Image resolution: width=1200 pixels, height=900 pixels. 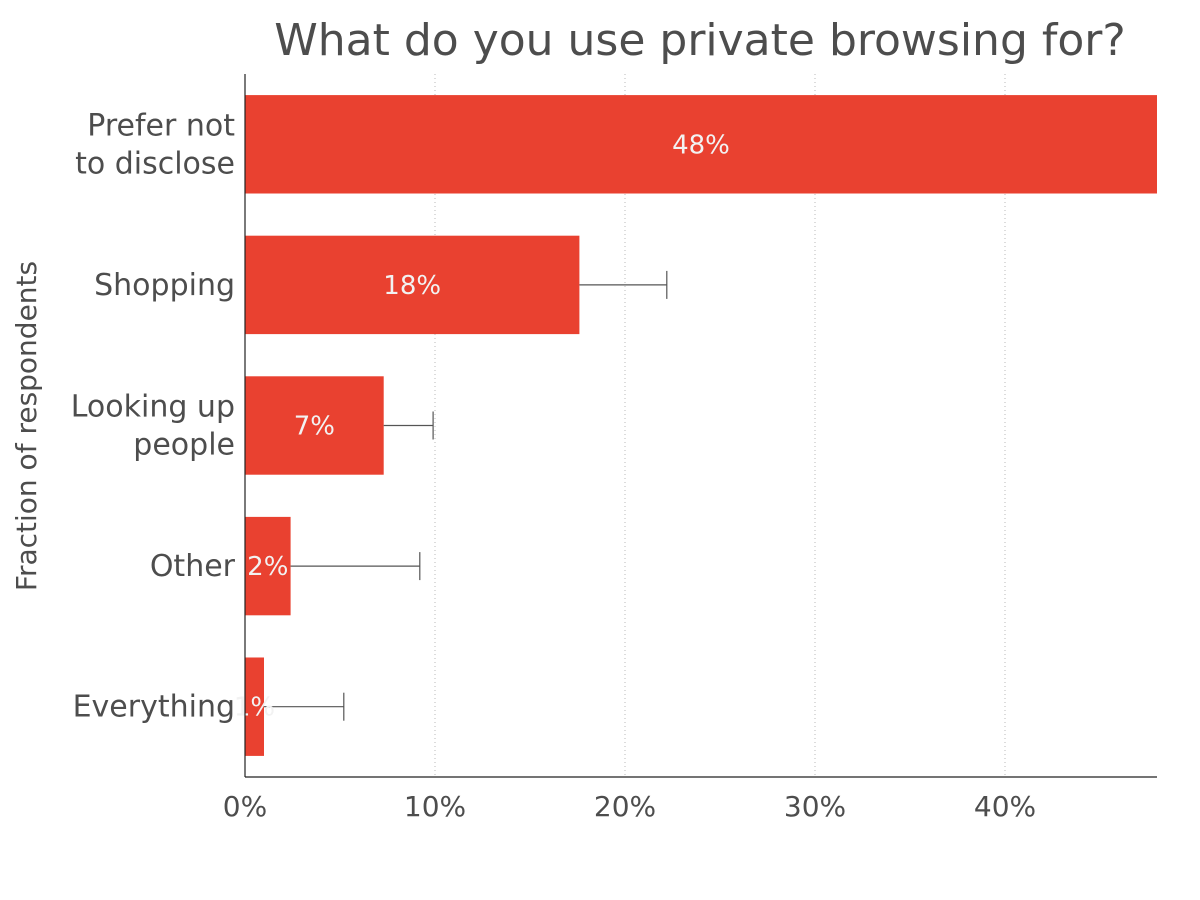 I want to click on bar-value-label: 2%, so click(x=267, y=567).